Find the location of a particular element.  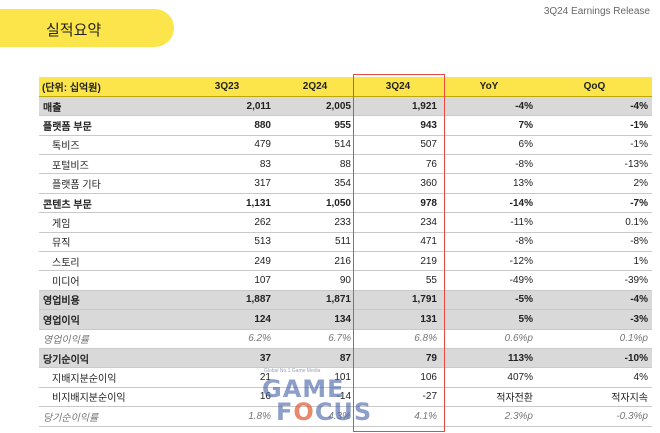

cell-3q23: 2,011 is located at coordinates (227, 106).